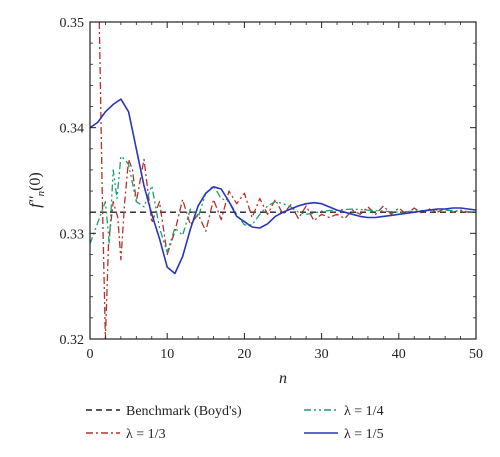 The width and height of the screenshot is (500, 457). I want to click on x-tick-label: 30, so click(322, 354).